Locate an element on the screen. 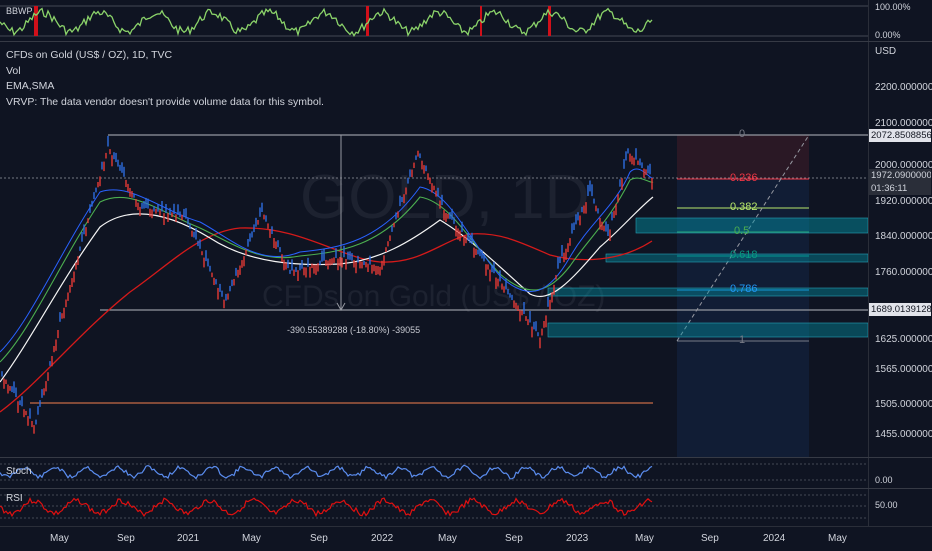 Image resolution: width=932 pixels, height=551 pixels. bbwp-scale-bottom: 0.00% is located at coordinates (888, 35).